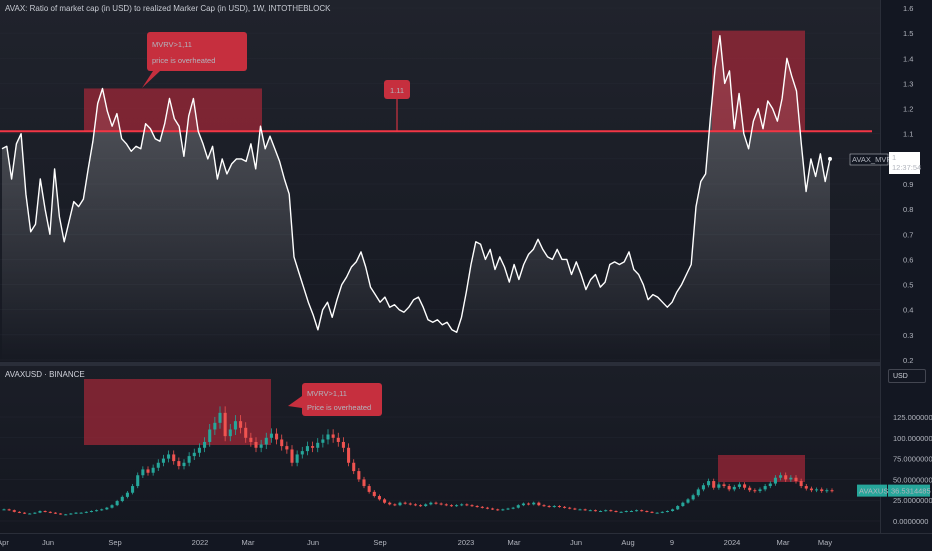 The image size is (932, 551). What do you see at coordinates (45, 374) in the screenshot?
I see `bottom-pane-title: AVAXUSD · BINANCE` at bounding box center [45, 374].